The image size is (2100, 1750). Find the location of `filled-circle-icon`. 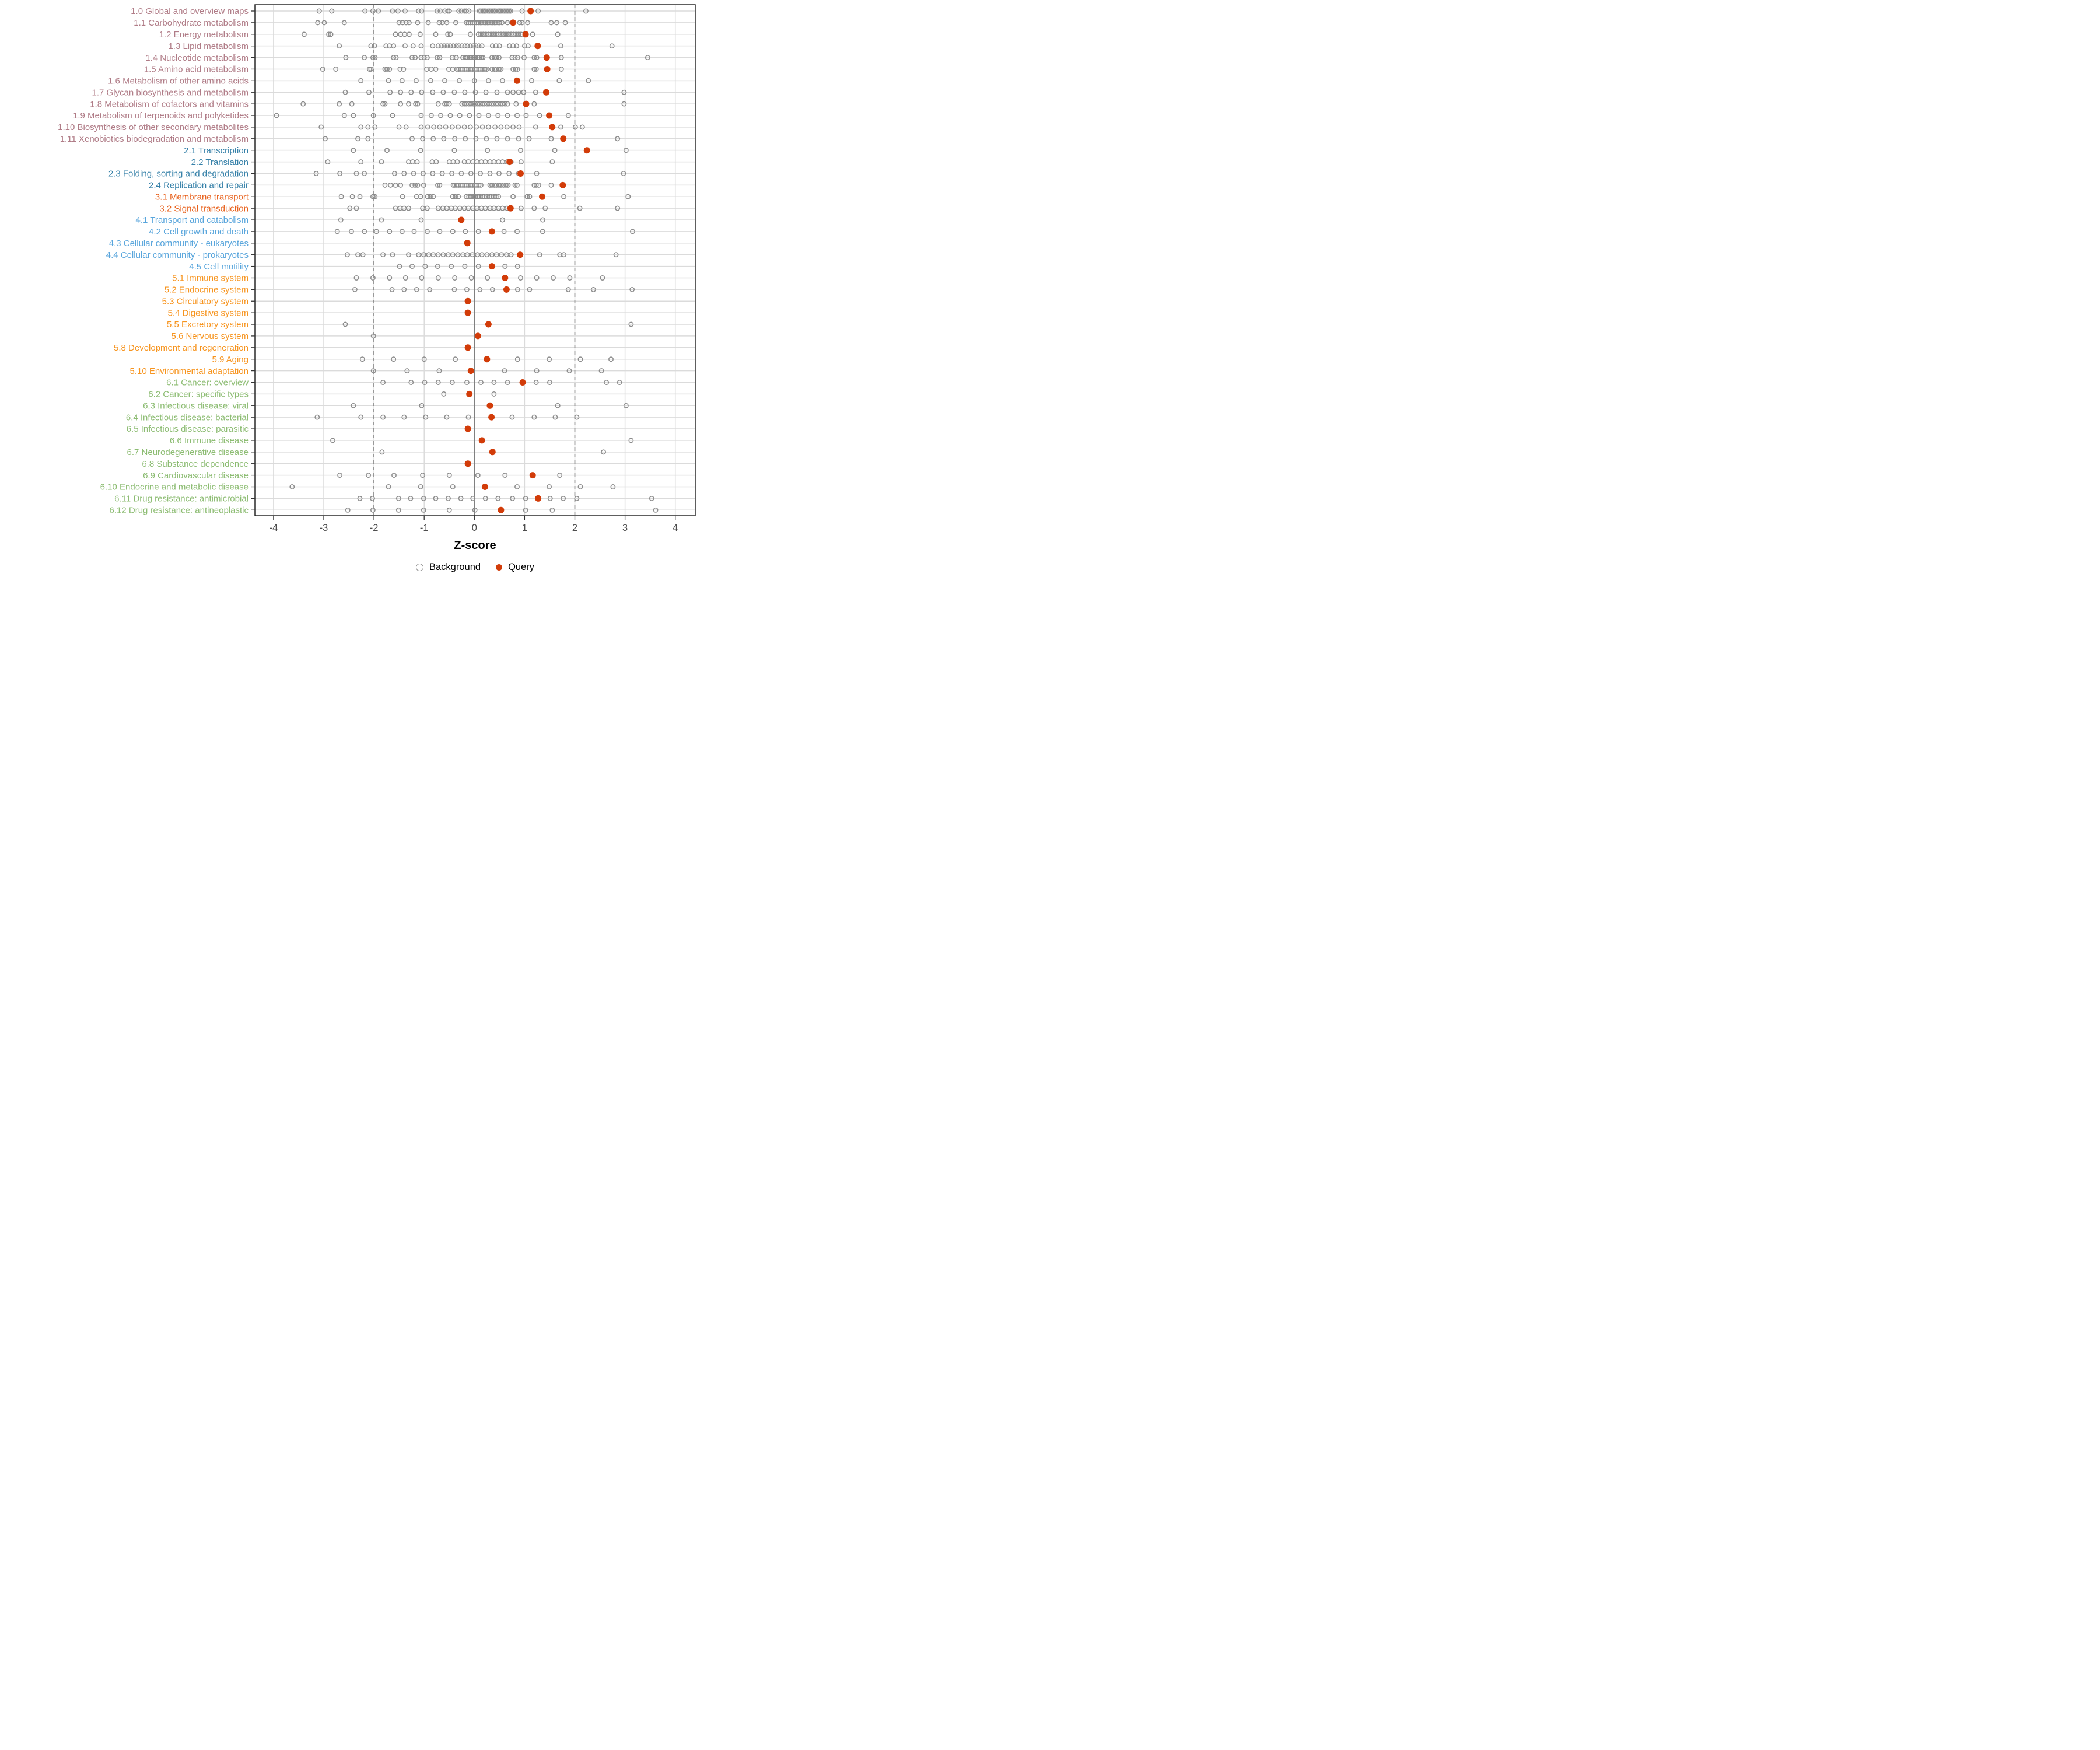

filled-circle-icon is located at coordinates (499, 567).